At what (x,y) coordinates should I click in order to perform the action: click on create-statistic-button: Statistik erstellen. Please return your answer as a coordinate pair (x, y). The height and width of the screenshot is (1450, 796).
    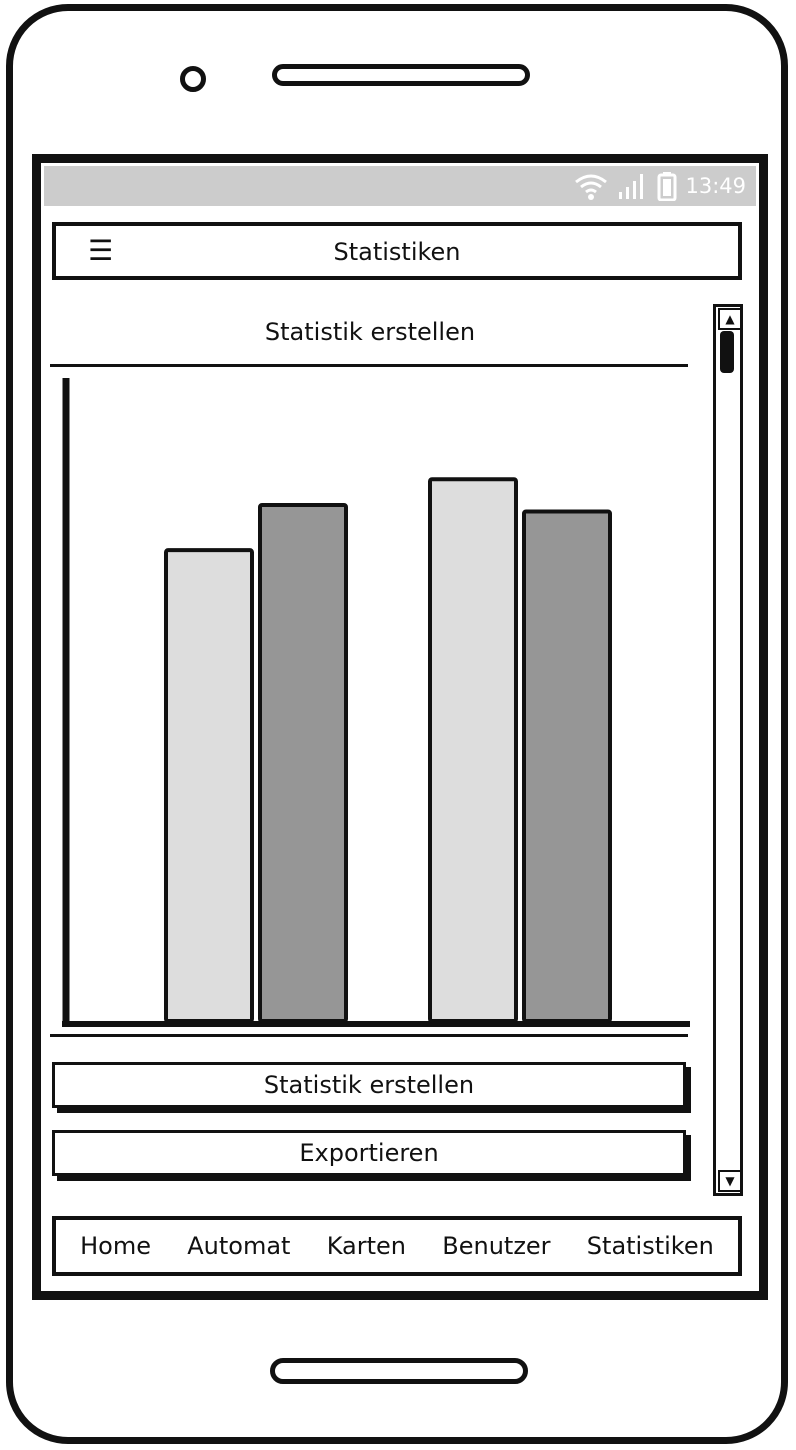
    Looking at the image, I should click on (369, 1085).